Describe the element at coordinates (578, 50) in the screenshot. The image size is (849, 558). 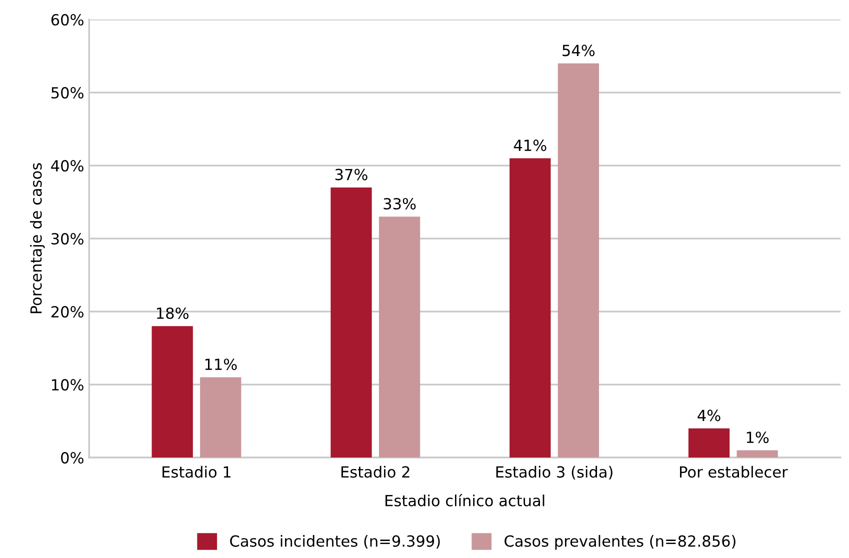
I see `data-label: 54%` at that location.